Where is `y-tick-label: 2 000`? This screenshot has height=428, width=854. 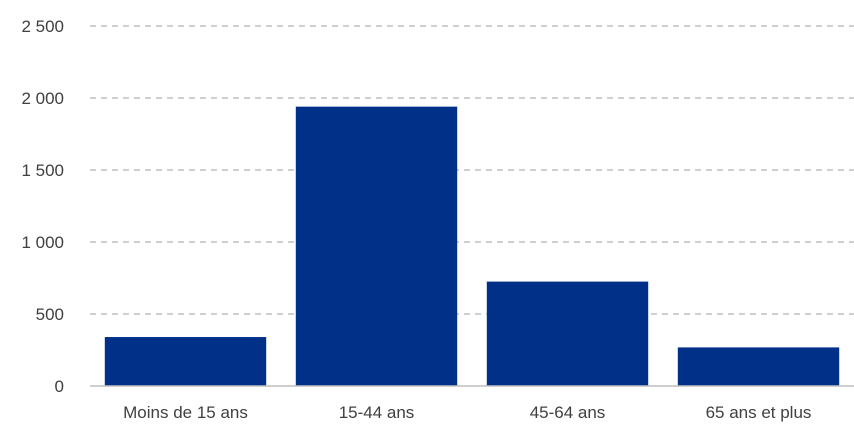
y-tick-label: 2 000 is located at coordinates (42, 98).